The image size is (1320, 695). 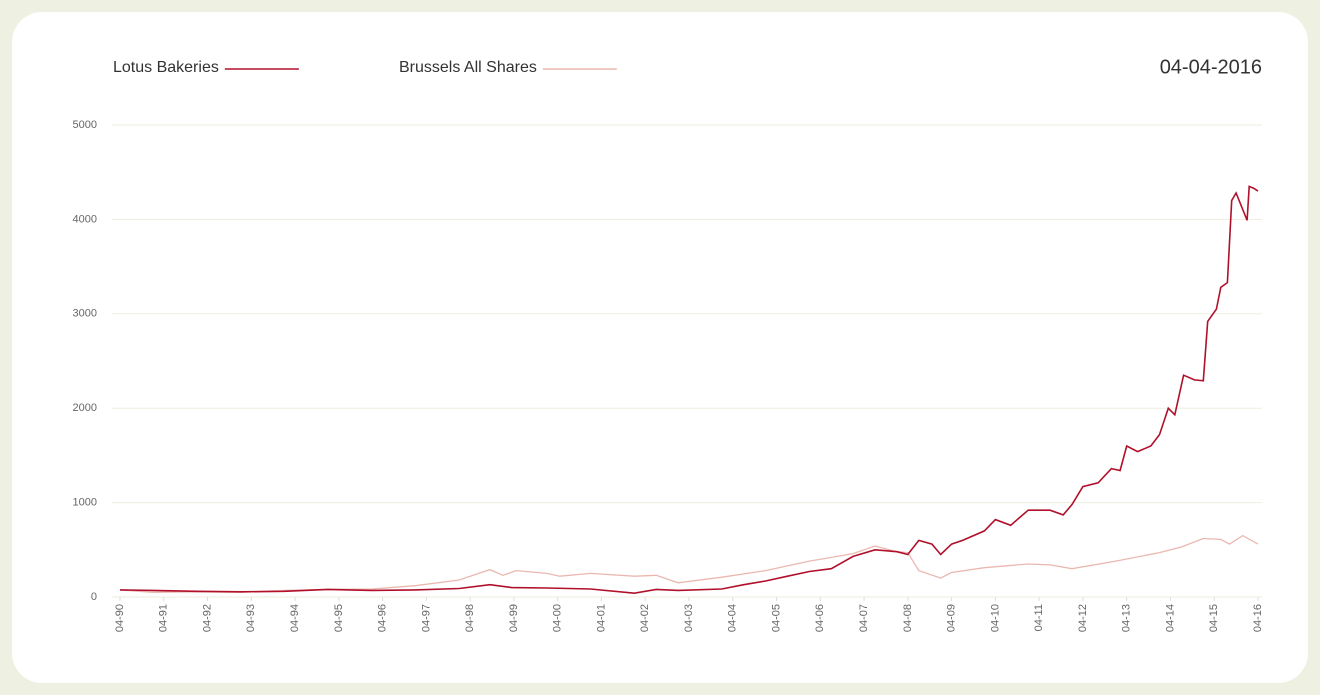 What do you see at coordinates (85, 219) in the screenshot?
I see `y-tick-label: 4000` at bounding box center [85, 219].